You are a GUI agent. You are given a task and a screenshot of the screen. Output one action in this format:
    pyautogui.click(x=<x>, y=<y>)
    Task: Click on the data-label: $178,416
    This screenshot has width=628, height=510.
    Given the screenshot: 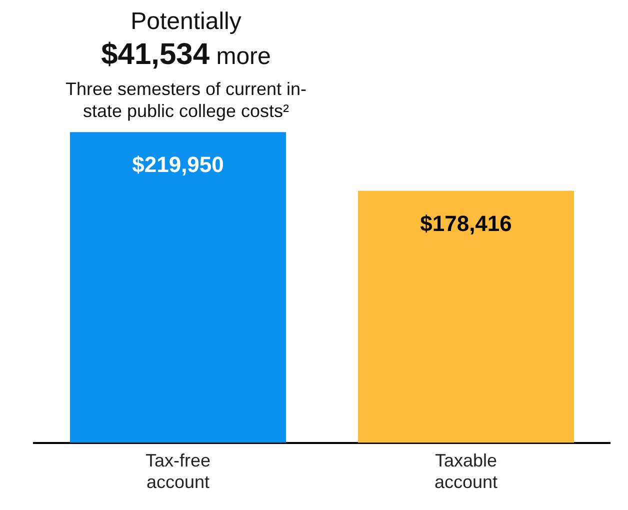 What is the action you would take?
    pyautogui.click(x=466, y=223)
    